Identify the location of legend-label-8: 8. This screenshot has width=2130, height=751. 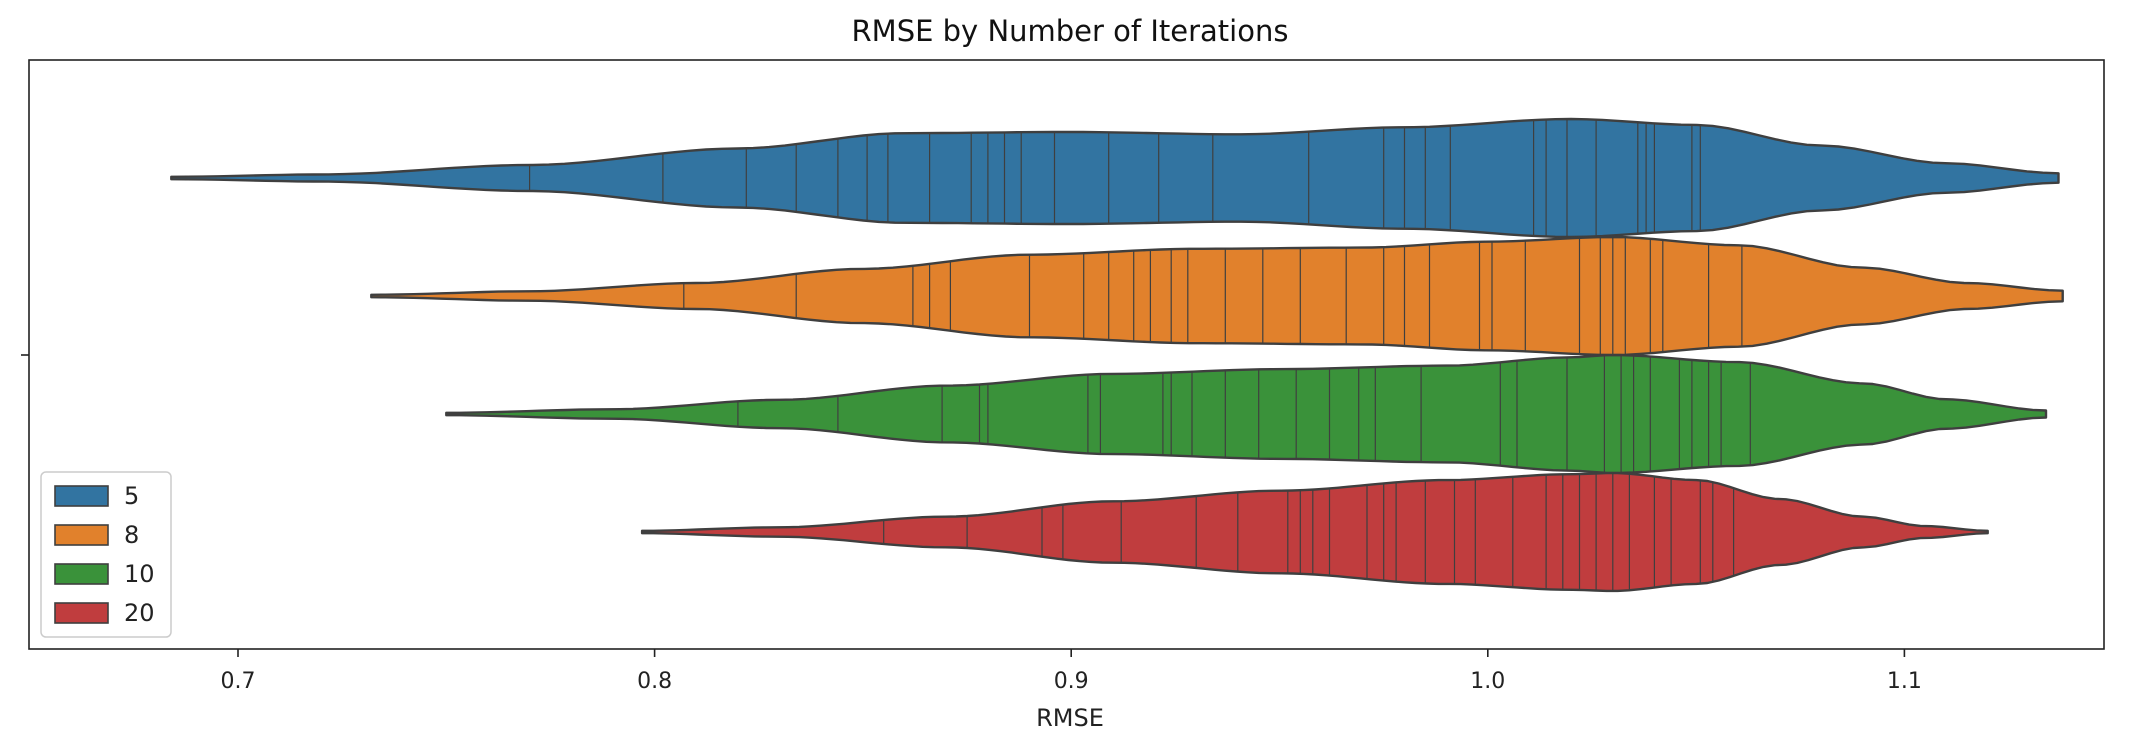
(131, 535).